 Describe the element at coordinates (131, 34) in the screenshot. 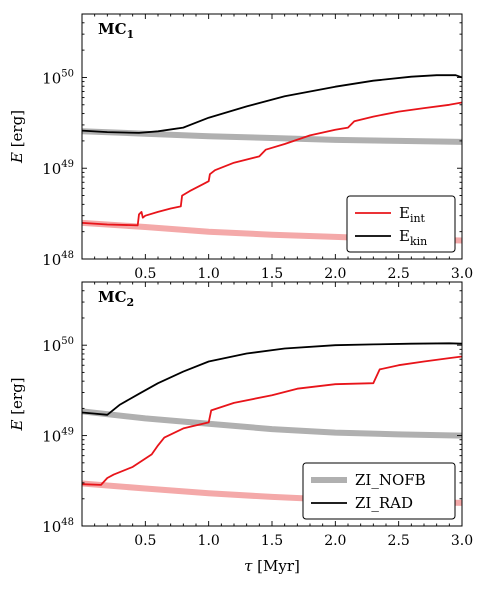

I see `panel-title-sub: 1` at that location.